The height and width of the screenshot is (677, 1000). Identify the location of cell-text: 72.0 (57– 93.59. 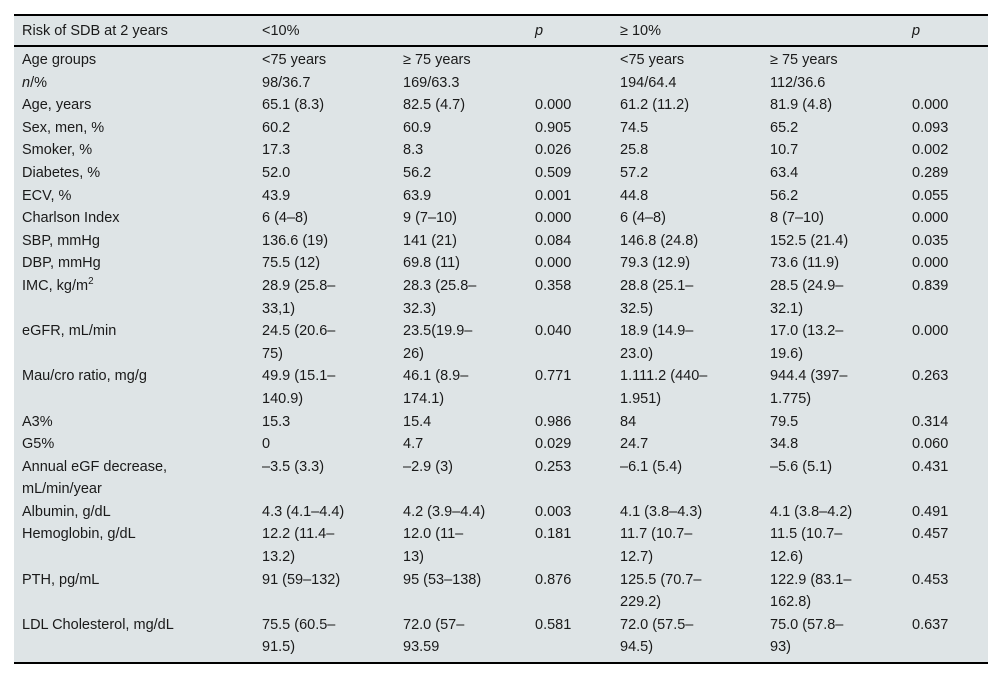
(434, 636).